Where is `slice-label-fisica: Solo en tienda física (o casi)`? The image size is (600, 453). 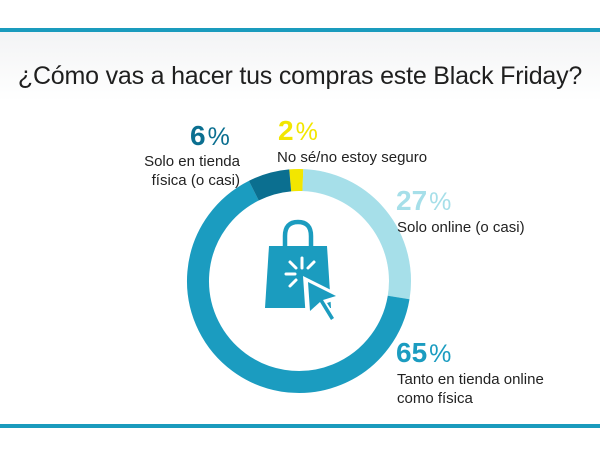
slice-label-fisica: Solo en tienda física (o casi) is located at coordinates (192, 171).